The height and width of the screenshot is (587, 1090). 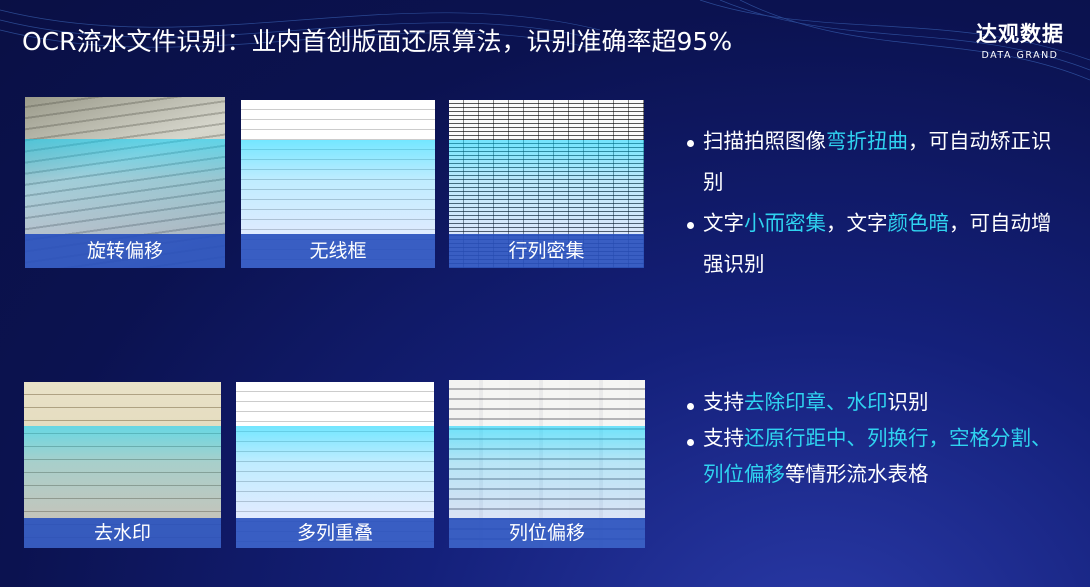 I want to click on bullet-item: 文字小而密集，文字颜色暗，可自动增强识别, so click(x=877, y=244).